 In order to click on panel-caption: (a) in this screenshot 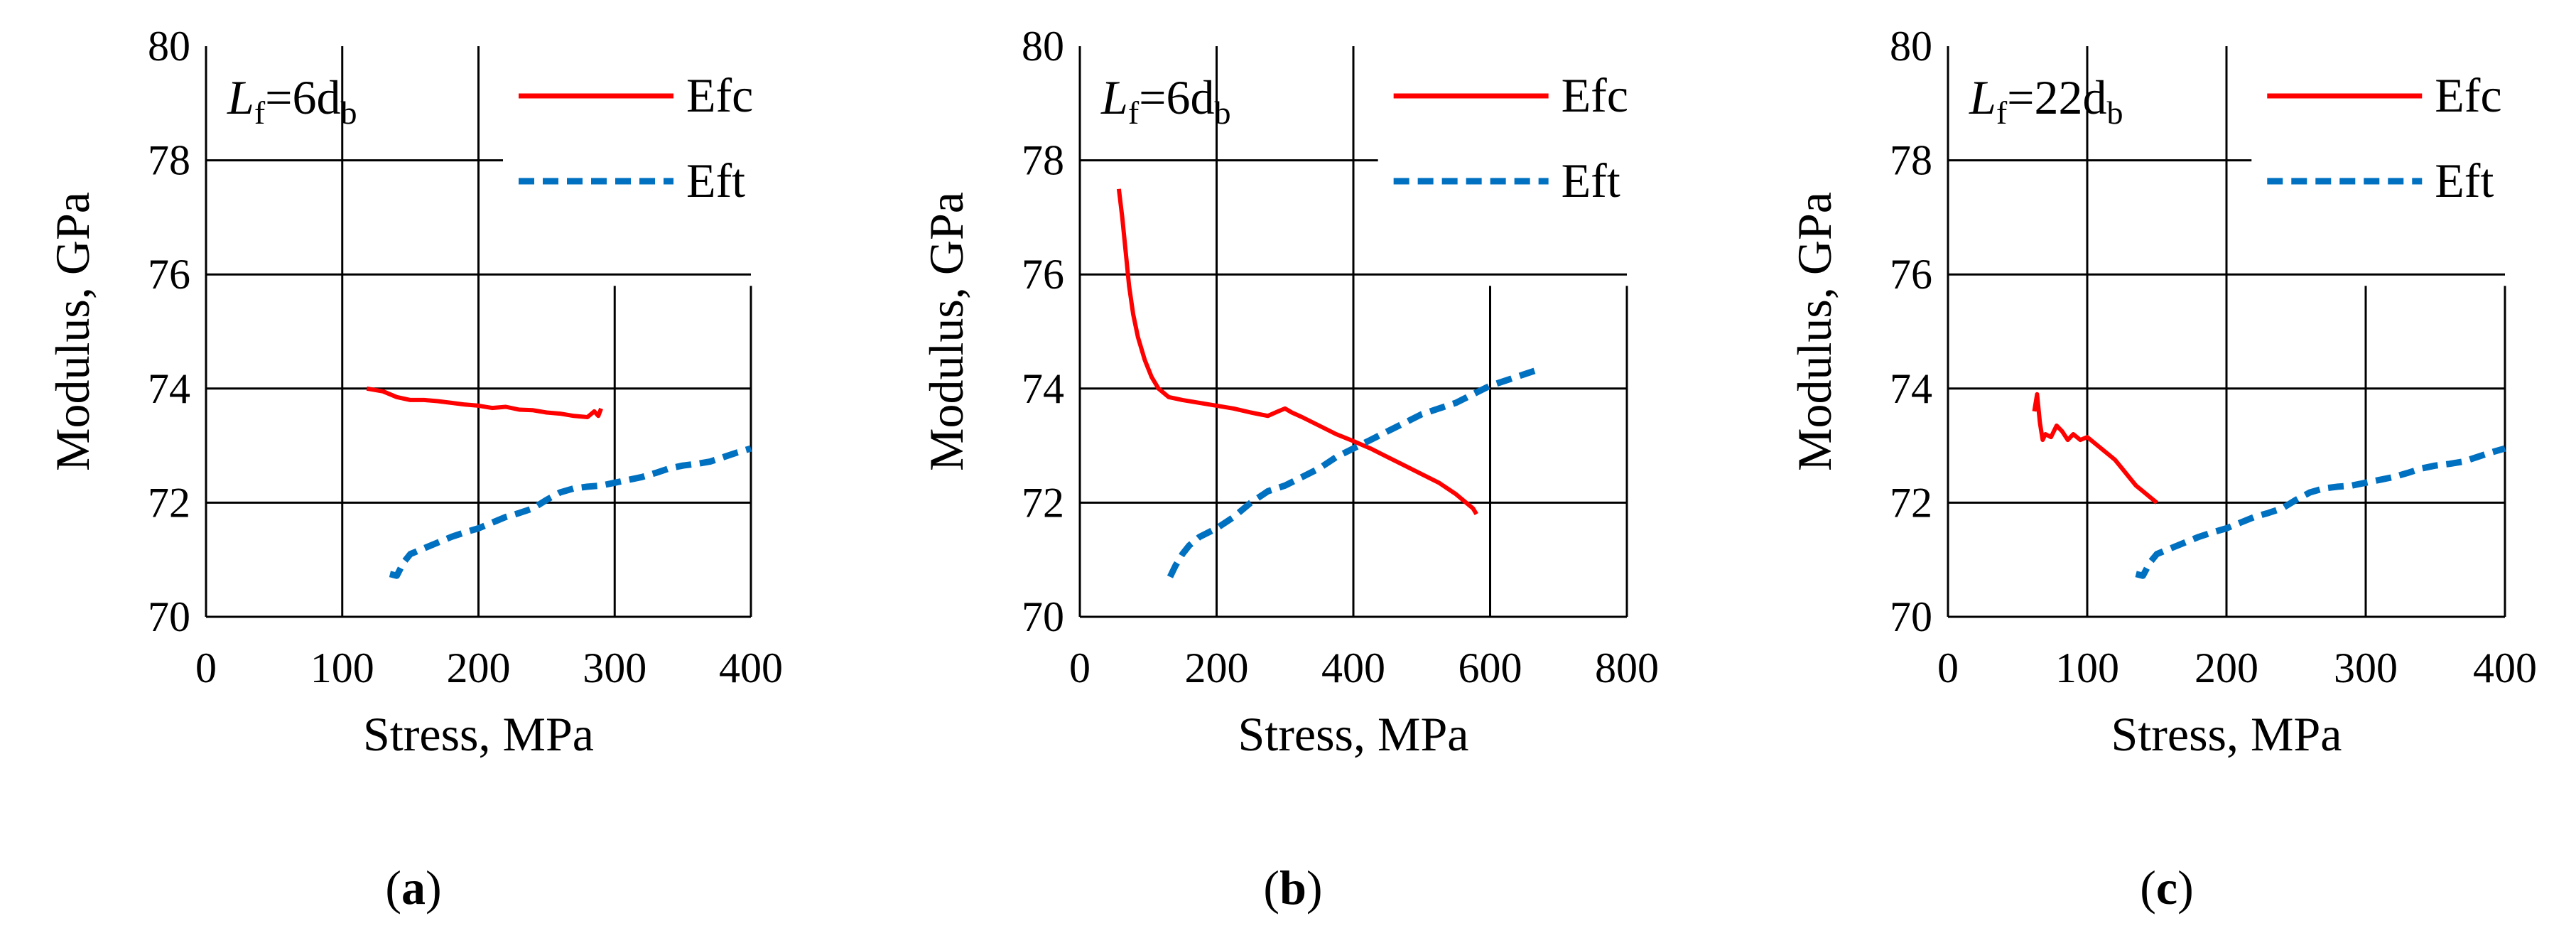, I will do `click(413, 888)`.